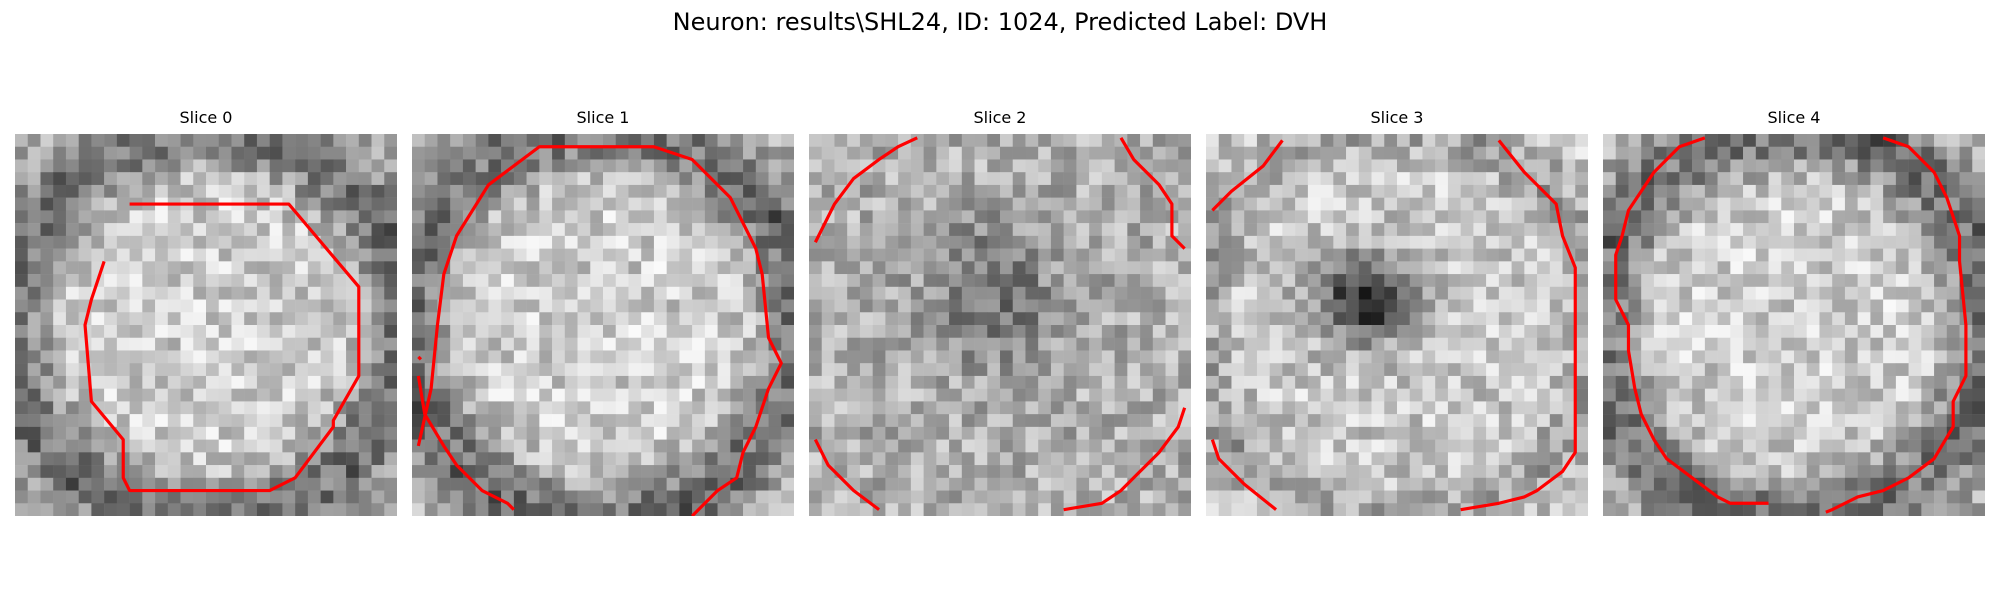  I want to click on slice-title: Slice 0, so click(206, 117).